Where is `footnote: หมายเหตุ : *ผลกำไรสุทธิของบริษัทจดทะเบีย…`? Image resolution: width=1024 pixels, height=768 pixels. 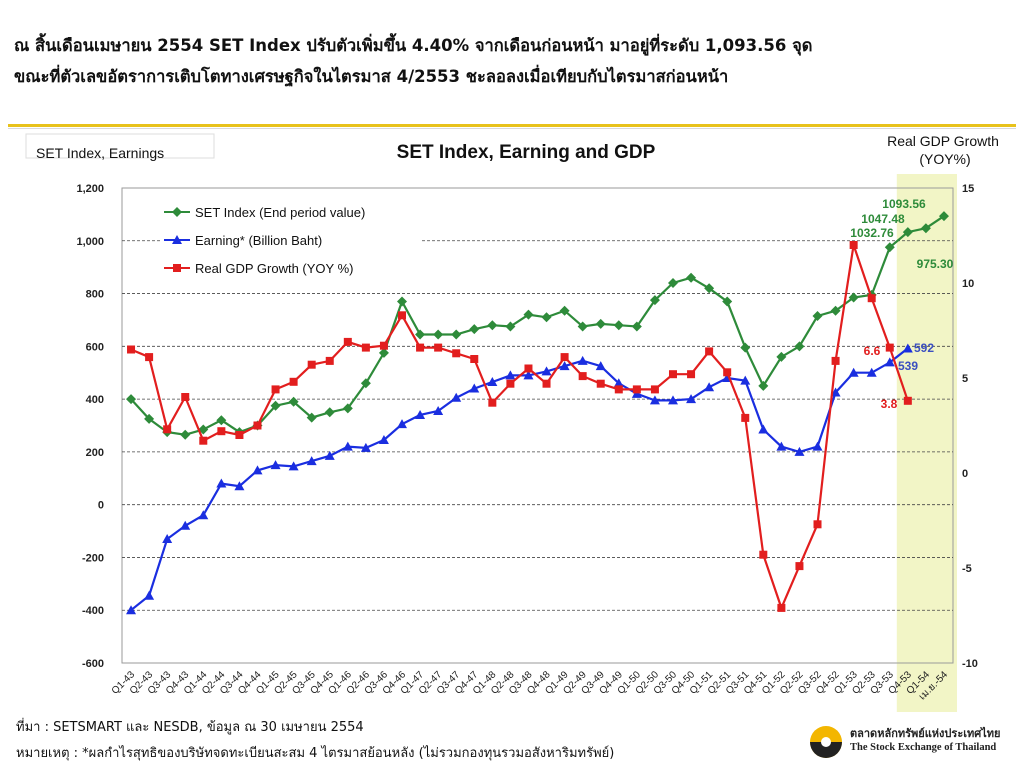
footnote: หมายเหตุ : *ผลกำไรสุทธิของบริษัทจดทะเบีย… is located at coordinates (315, 753).